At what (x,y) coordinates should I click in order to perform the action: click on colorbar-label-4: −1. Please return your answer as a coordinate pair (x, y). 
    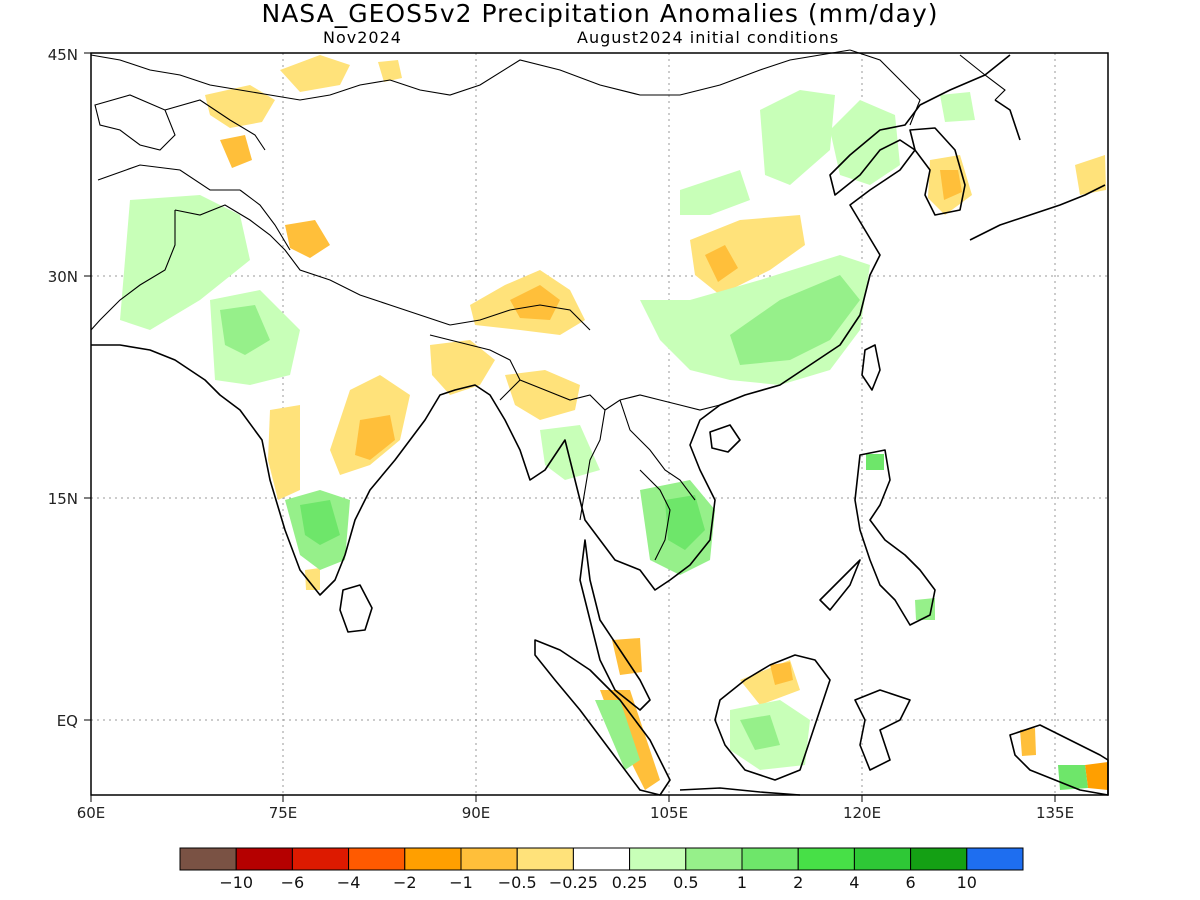
    Looking at the image, I should click on (461, 882).